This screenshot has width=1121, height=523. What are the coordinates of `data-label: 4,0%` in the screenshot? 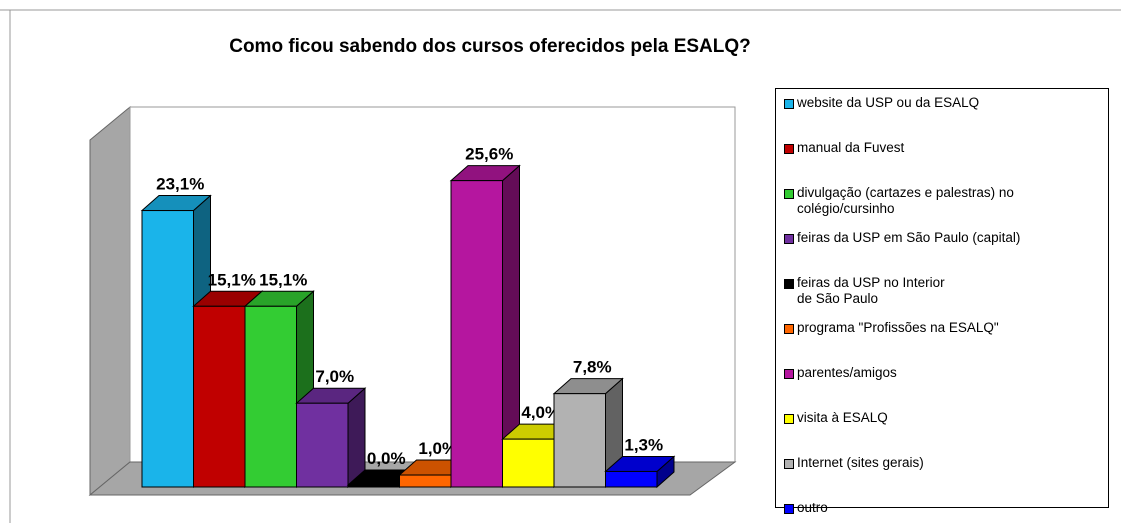 It's located at (540, 412).